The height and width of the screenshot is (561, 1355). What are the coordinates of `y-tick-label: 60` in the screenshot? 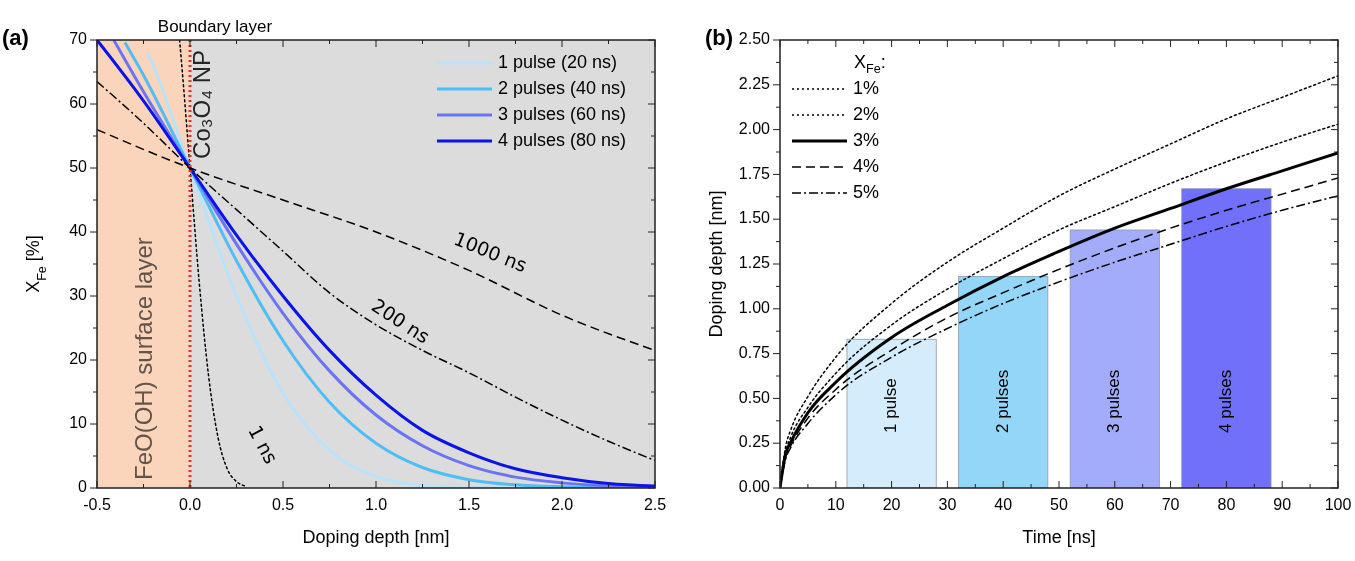 It's located at (78, 103).